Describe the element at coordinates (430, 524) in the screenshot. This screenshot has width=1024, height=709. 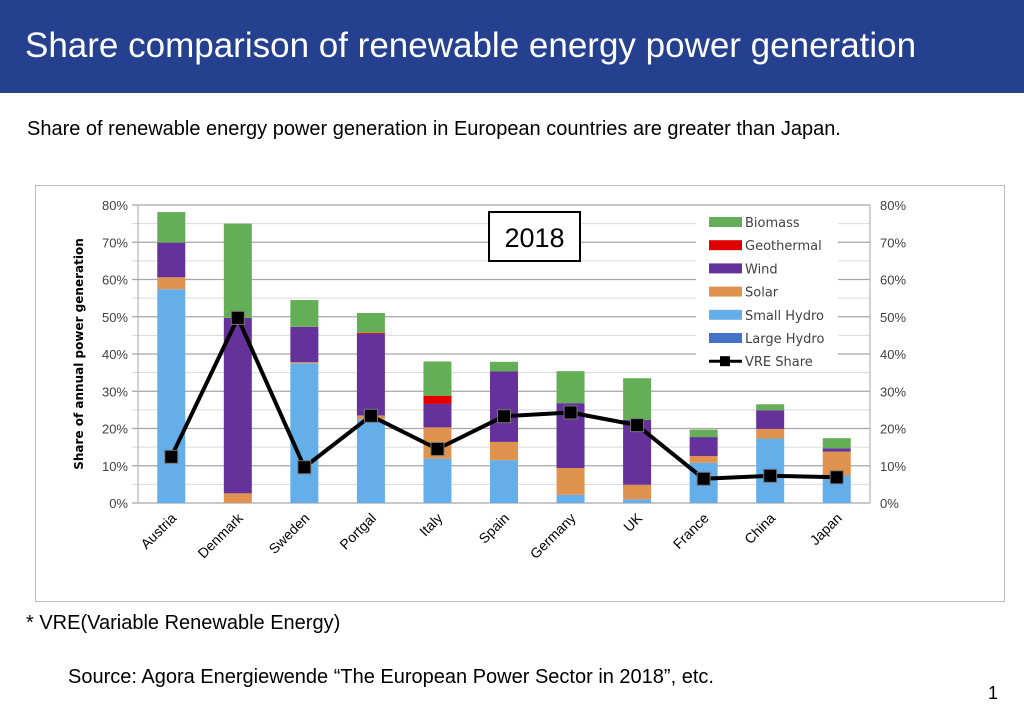
I see `x-tick-label: Italy` at that location.